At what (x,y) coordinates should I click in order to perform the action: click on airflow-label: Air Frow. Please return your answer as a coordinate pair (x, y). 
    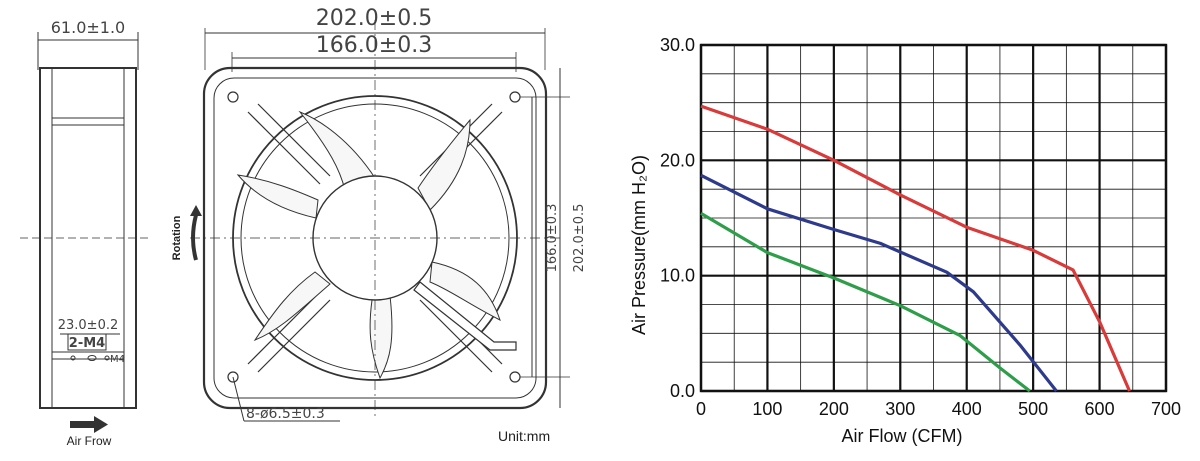
    Looking at the image, I should click on (89, 441).